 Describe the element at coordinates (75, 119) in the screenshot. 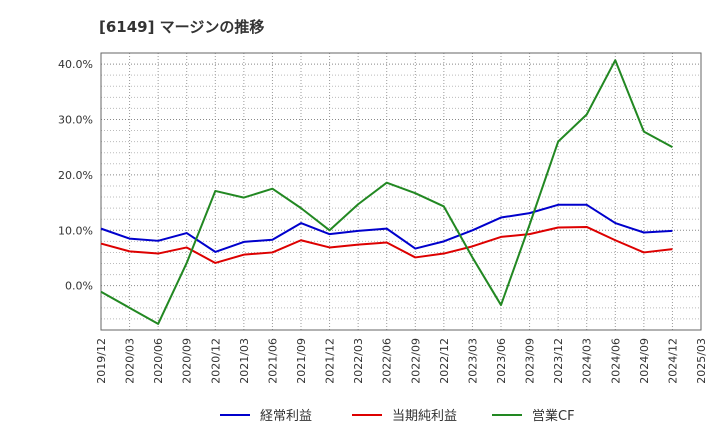

I see `y-tick-label: 30.0%` at that location.